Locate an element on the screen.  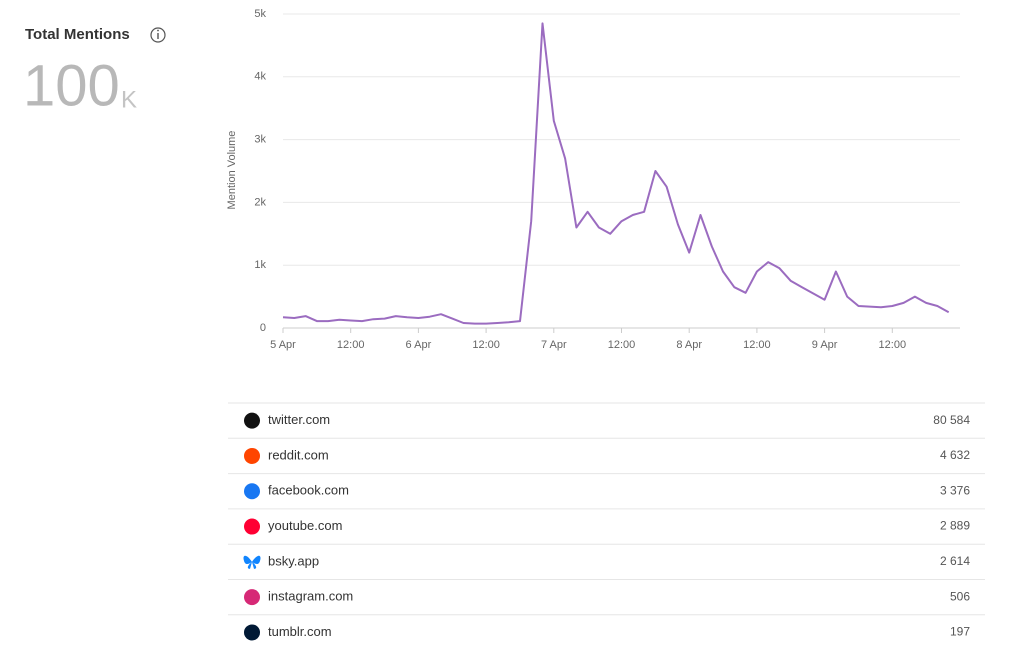
total-value: 100 is located at coordinates (71, 85).